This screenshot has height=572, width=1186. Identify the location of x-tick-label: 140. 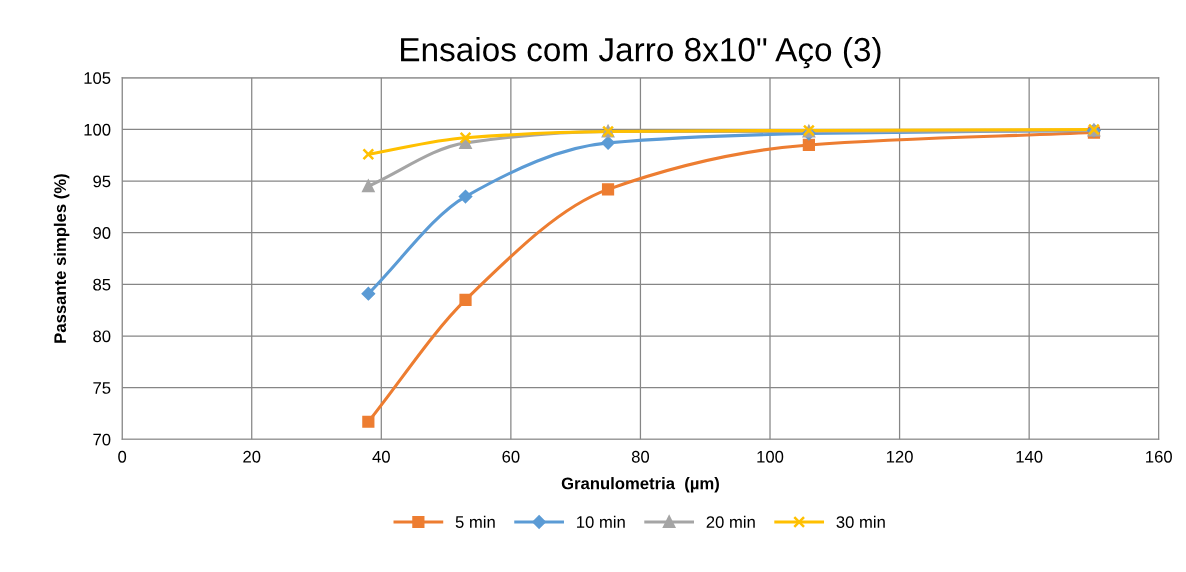
(1029, 456).